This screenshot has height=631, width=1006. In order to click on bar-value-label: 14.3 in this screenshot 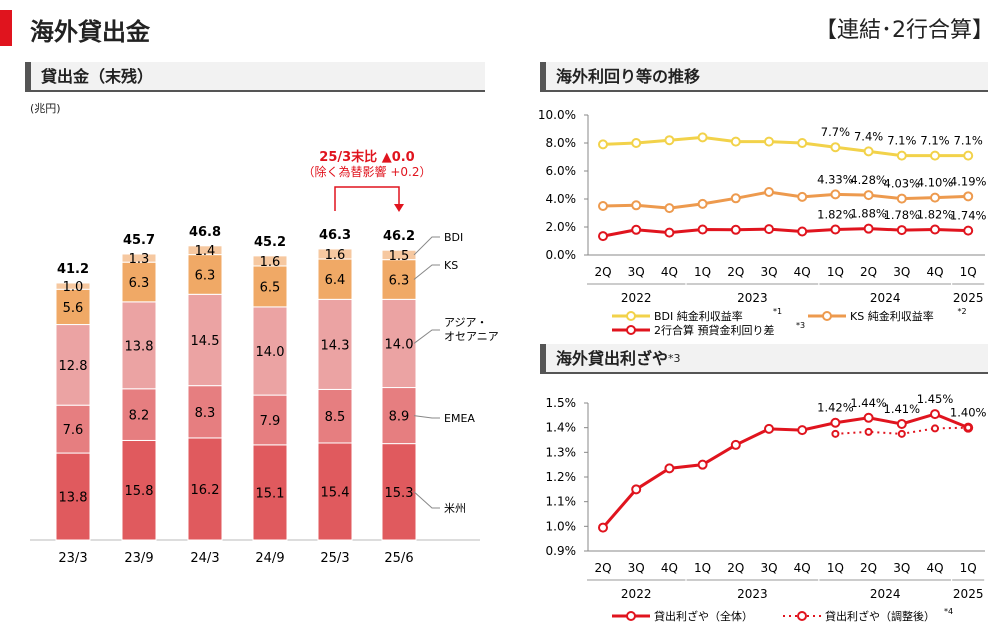, I will do `click(335, 345)`.